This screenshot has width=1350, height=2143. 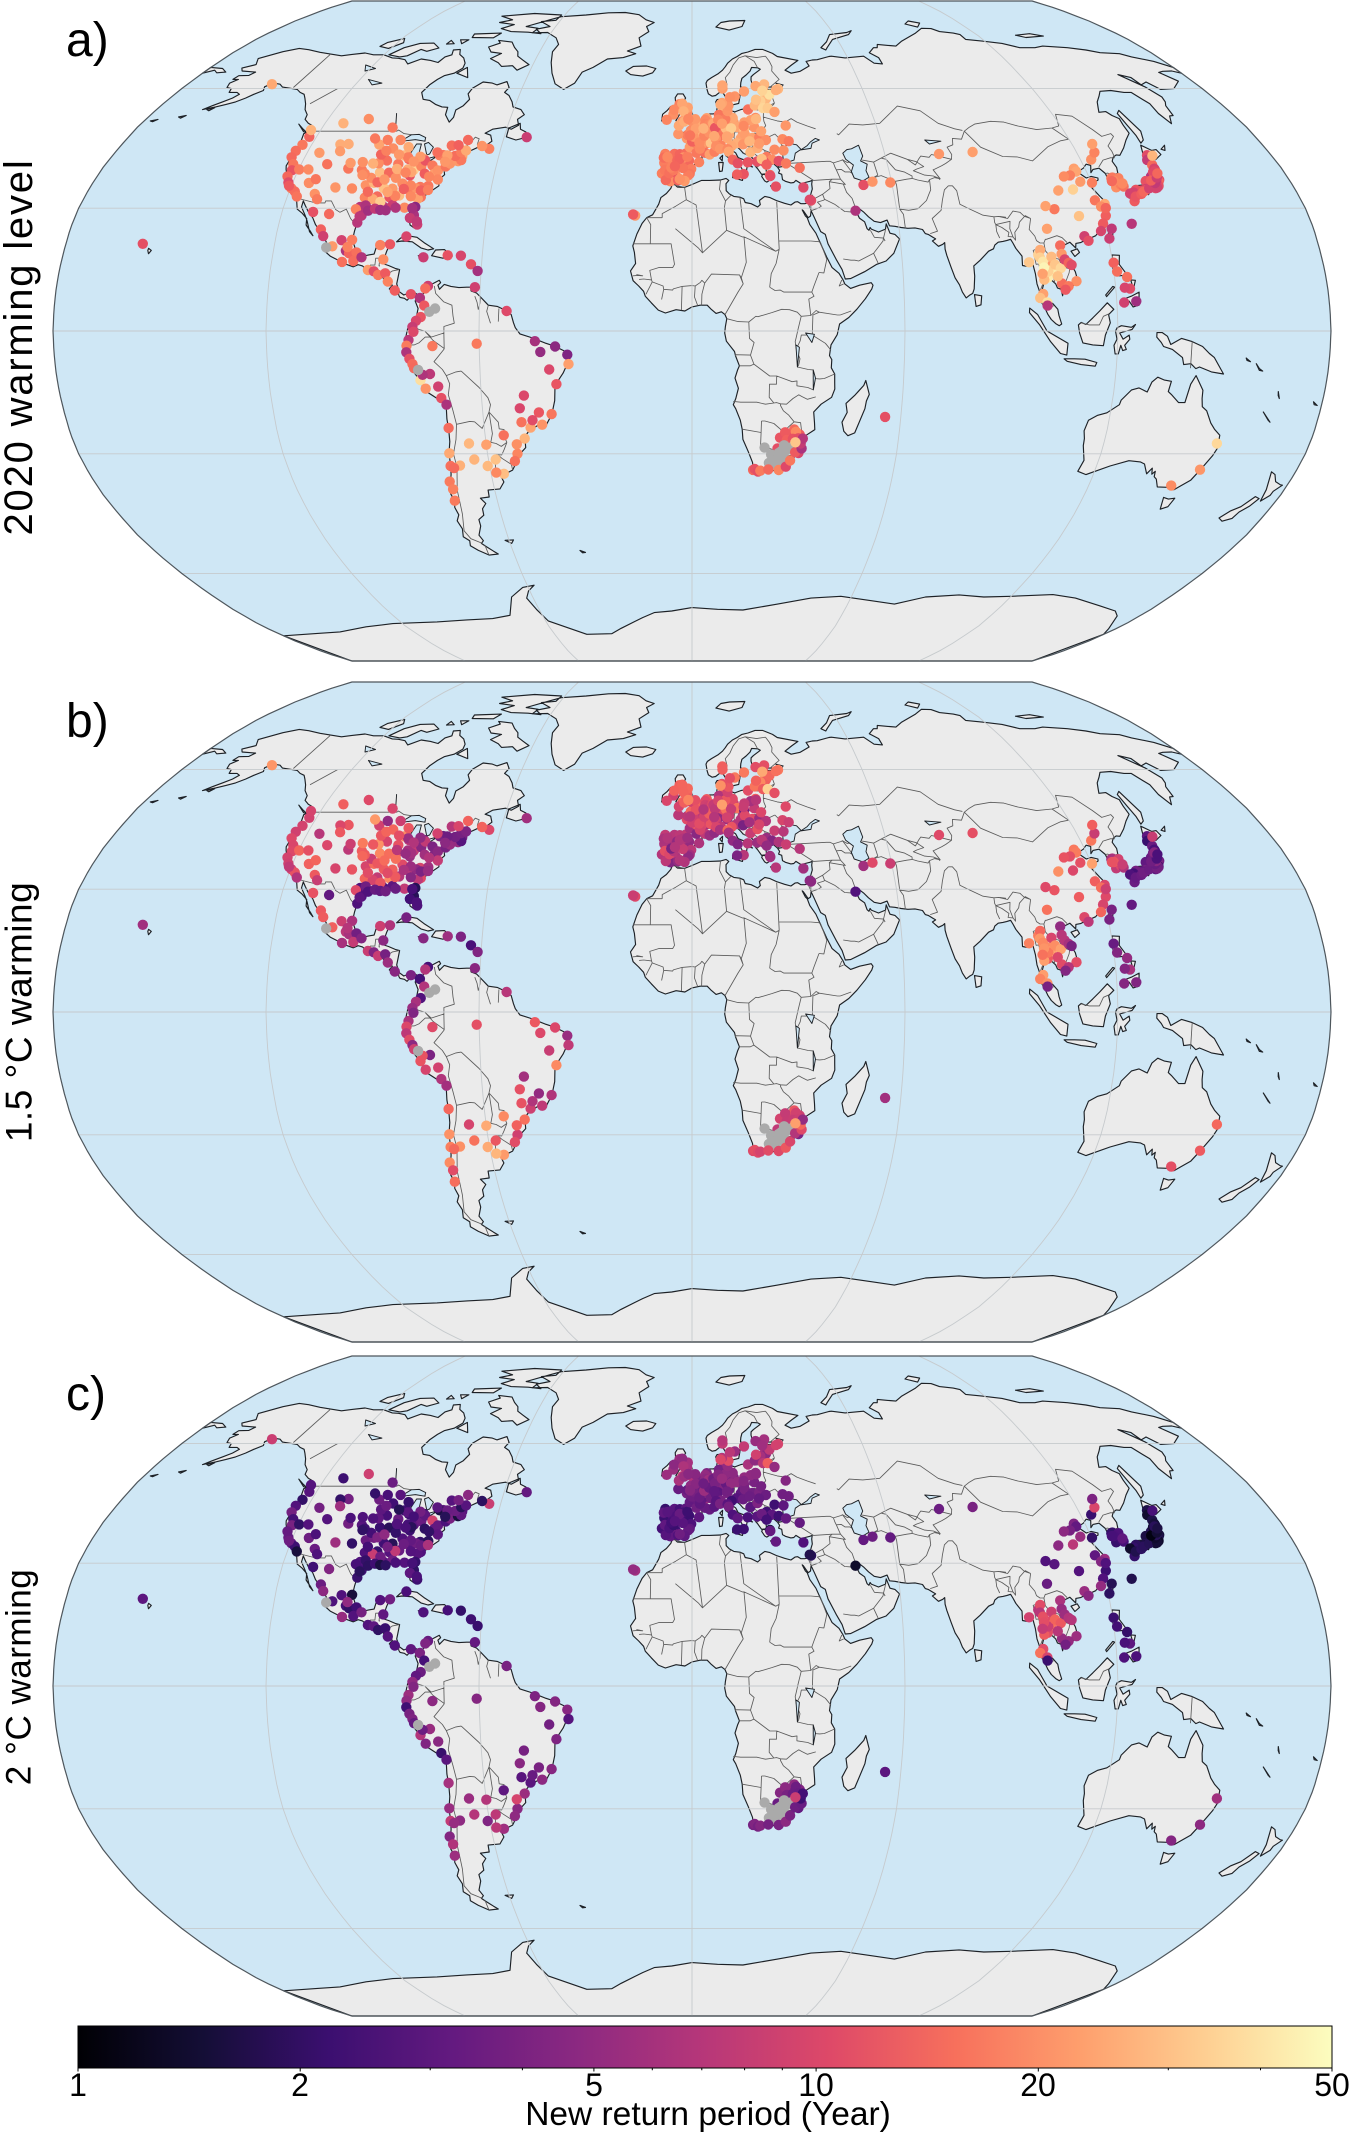 What do you see at coordinates (708, 2114) in the screenshot?
I see `svg-text: New return period (Year)` at bounding box center [708, 2114].